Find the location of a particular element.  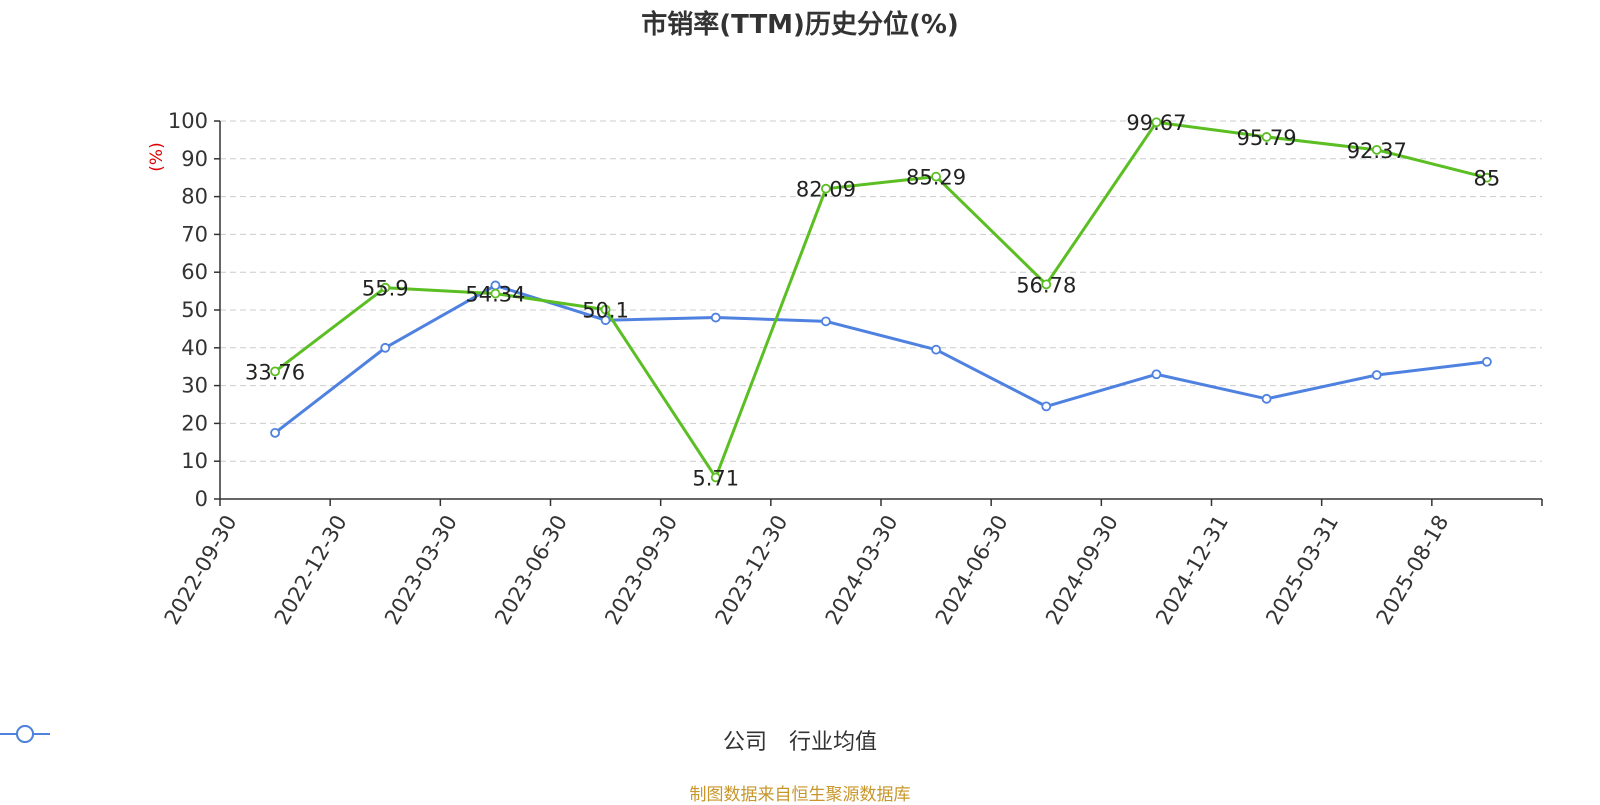

data-label: 92.37 is located at coordinates (1377, 151).